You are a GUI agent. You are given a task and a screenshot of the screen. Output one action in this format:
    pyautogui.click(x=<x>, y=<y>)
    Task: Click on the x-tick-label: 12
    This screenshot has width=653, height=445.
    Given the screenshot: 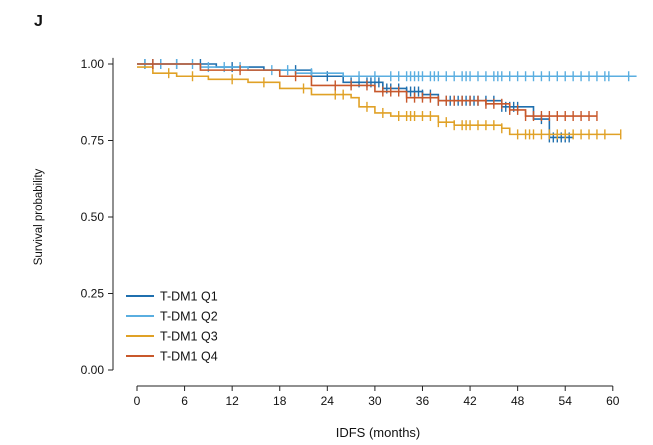 What is the action you would take?
    pyautogui.click(x=232, y=401)
    